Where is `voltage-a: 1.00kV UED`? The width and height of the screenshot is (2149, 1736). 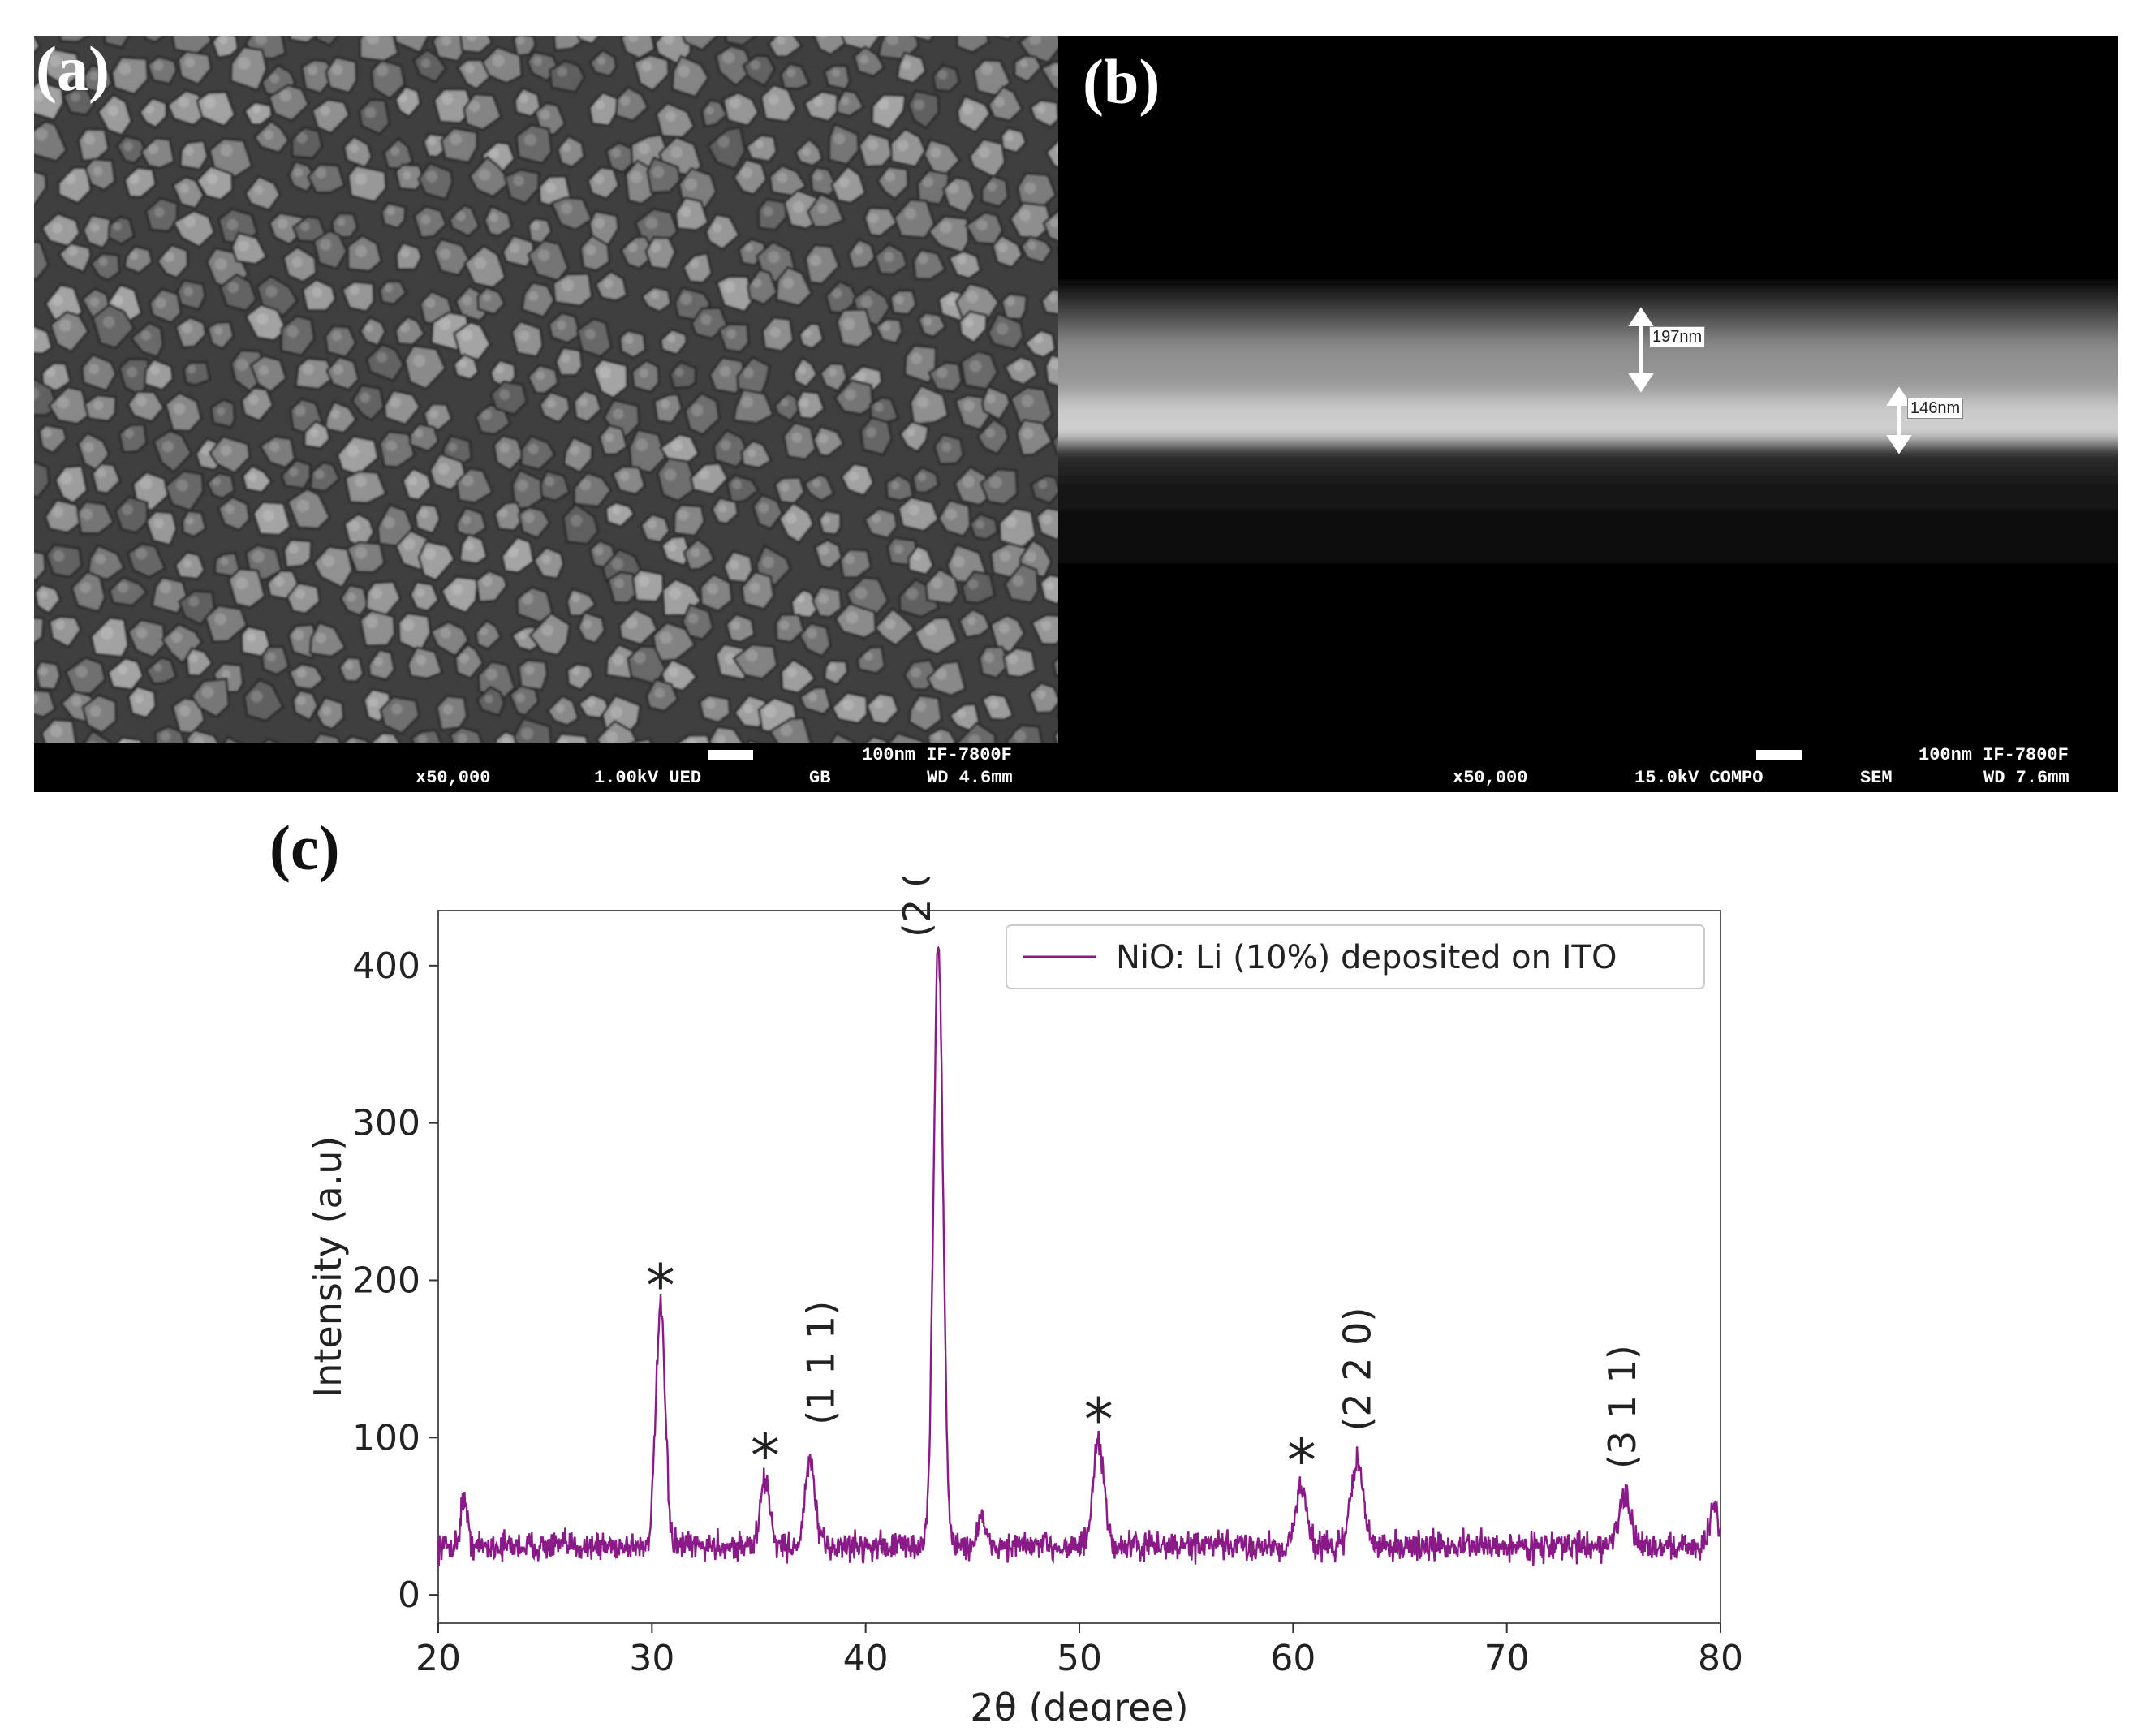
voltage-a: 1.00kV UED is located at coordinates (648, 778).